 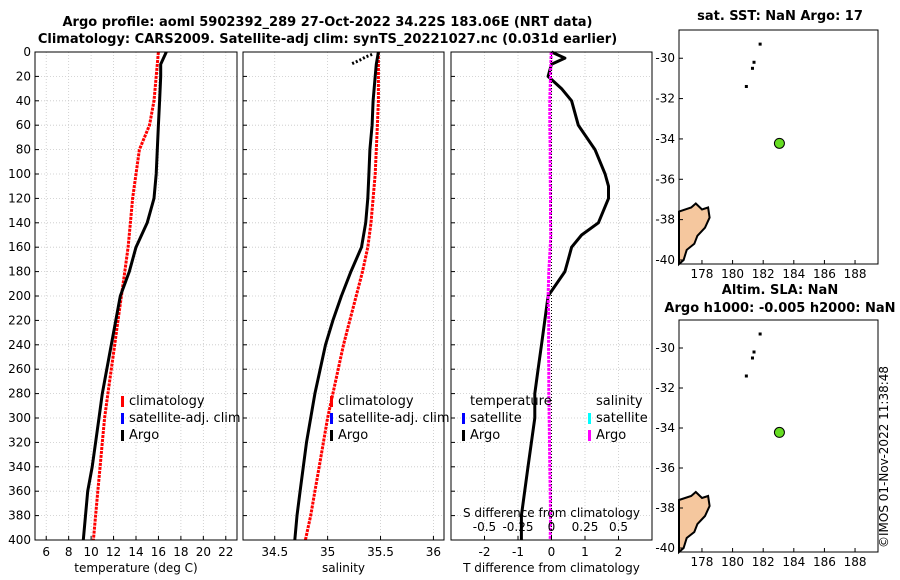 I want to click on temperature-xtick-label: 10, so click(x=90, y=552).